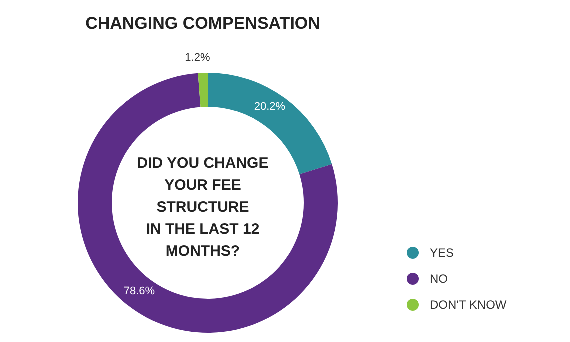 This screenshot has width=570, height=342. I want to click on chart-title: CHANGING COMPENSATION, so click(203, 24).